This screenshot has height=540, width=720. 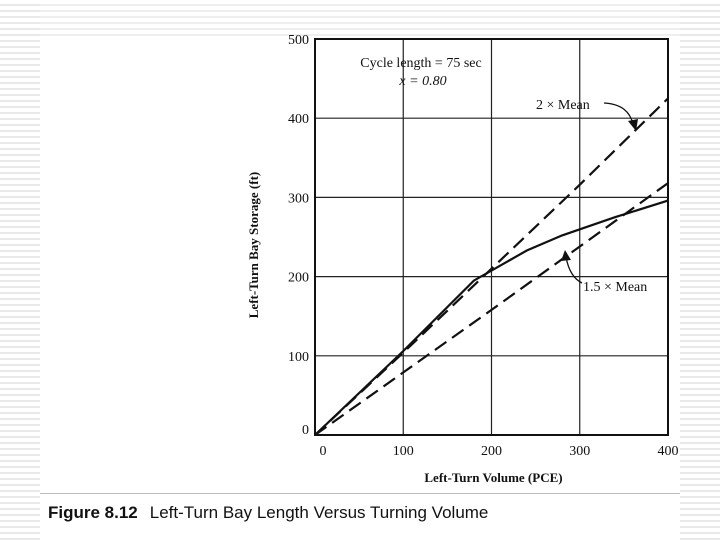 I want to click on x-tick-100: 100, so click(x=403, y=451).